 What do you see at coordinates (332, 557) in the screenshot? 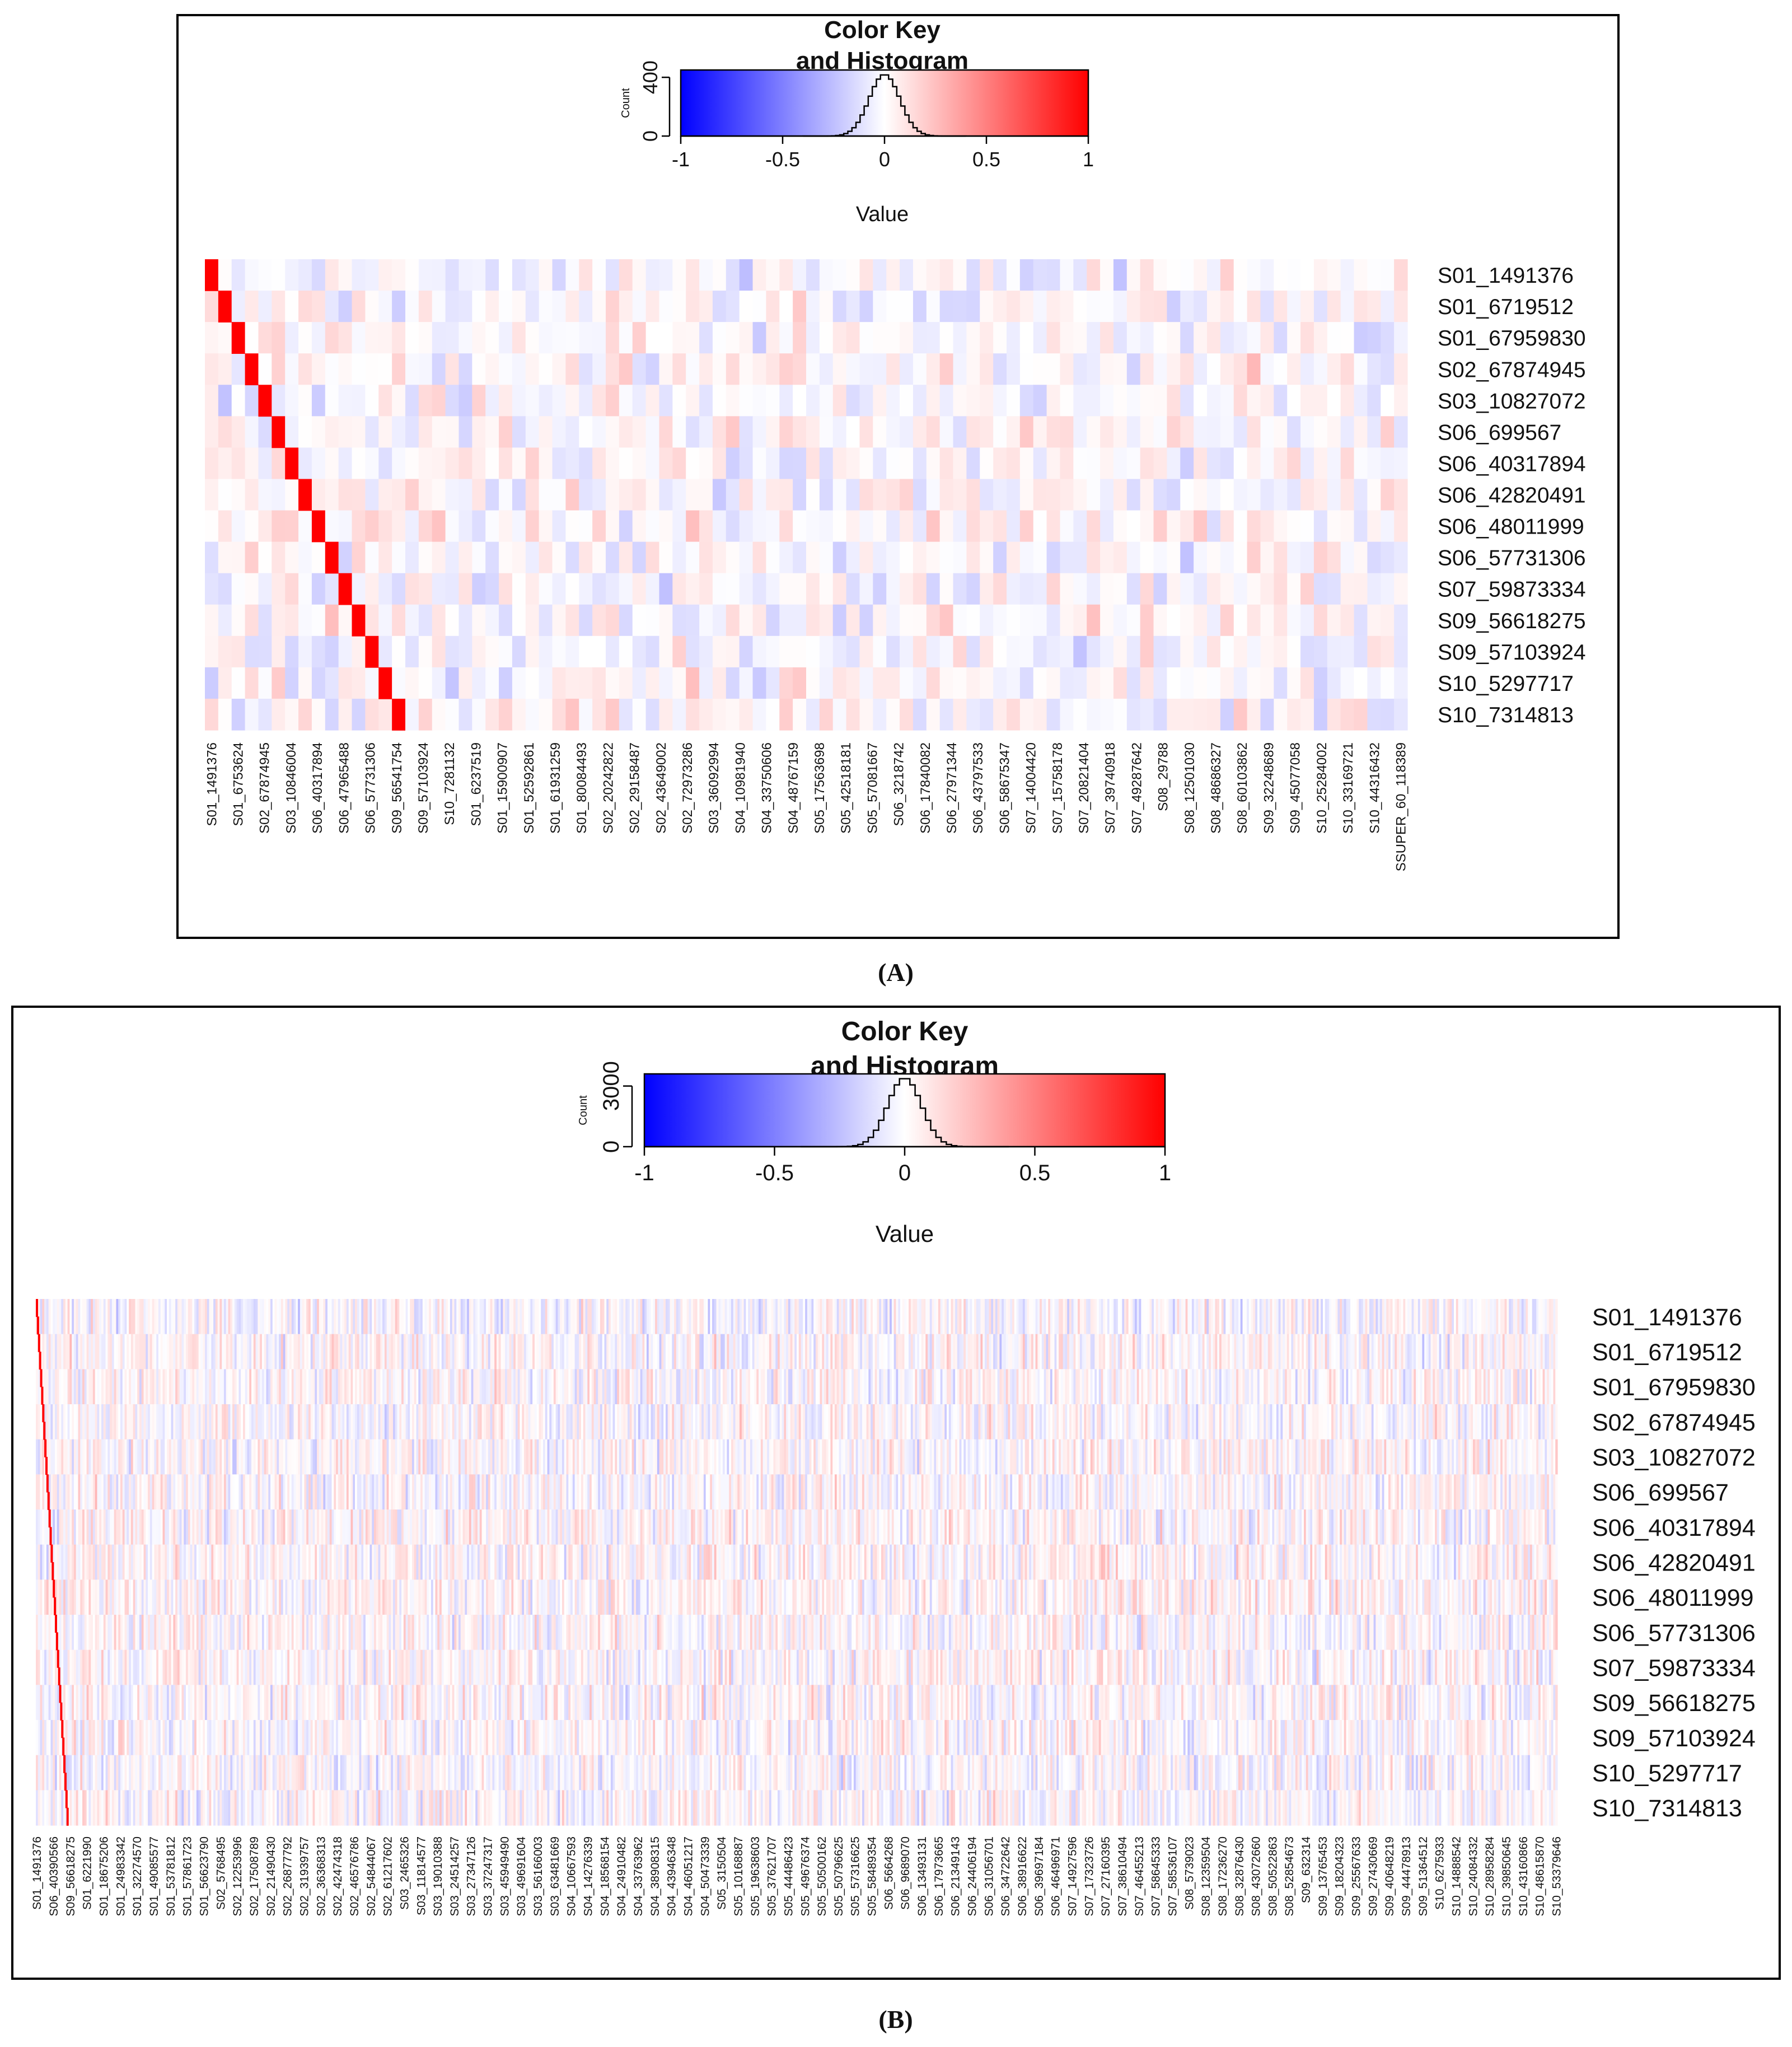
I see `heatmap-diagonal-cell` at bounding box center [332, 557].